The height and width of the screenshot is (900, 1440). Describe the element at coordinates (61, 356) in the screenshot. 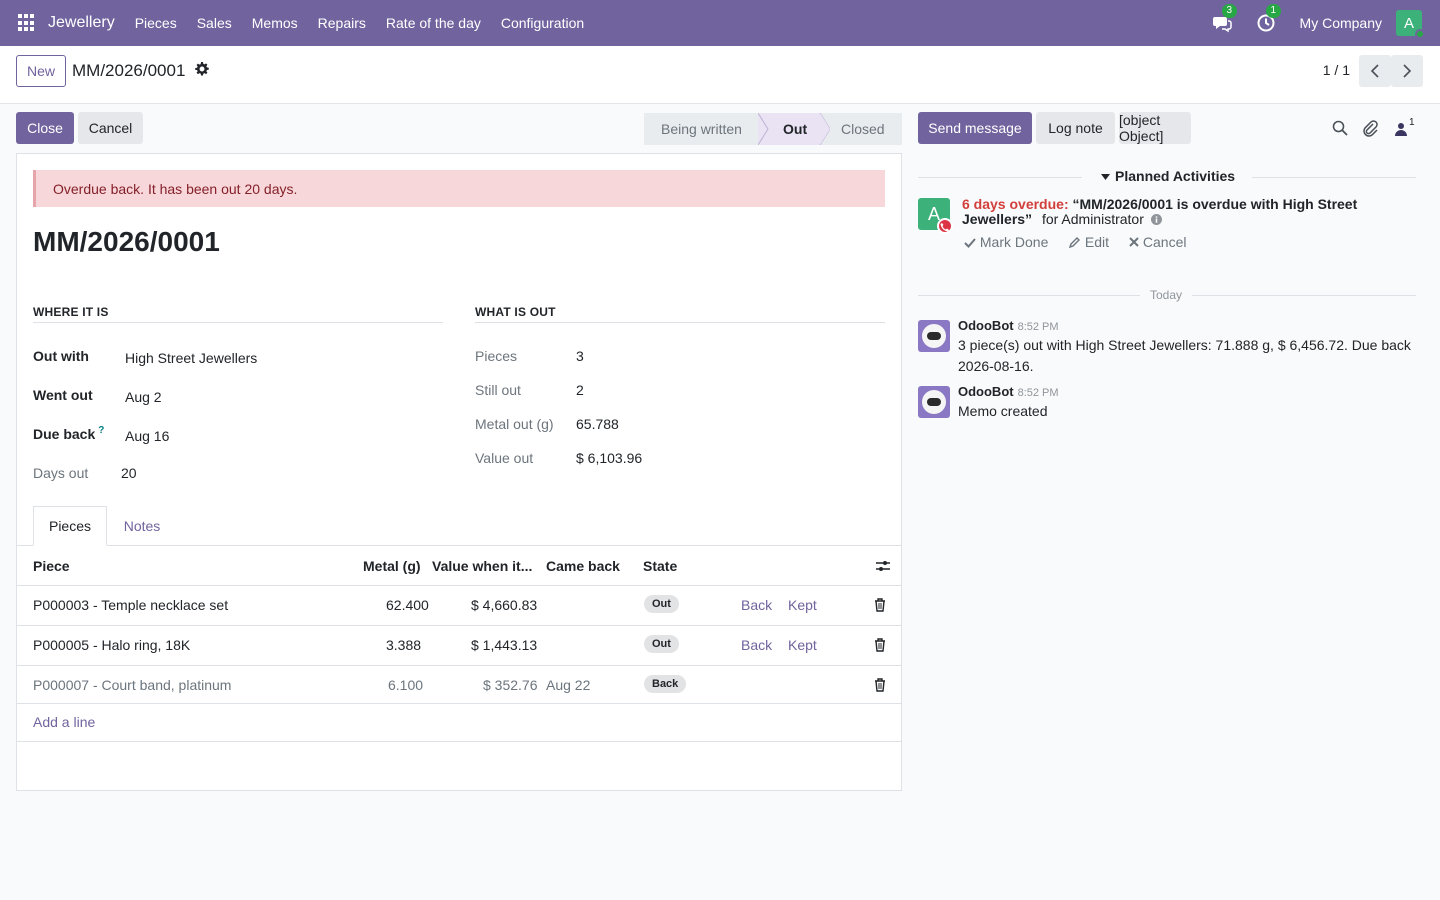

I see `out-with-label: Out with` at that location.